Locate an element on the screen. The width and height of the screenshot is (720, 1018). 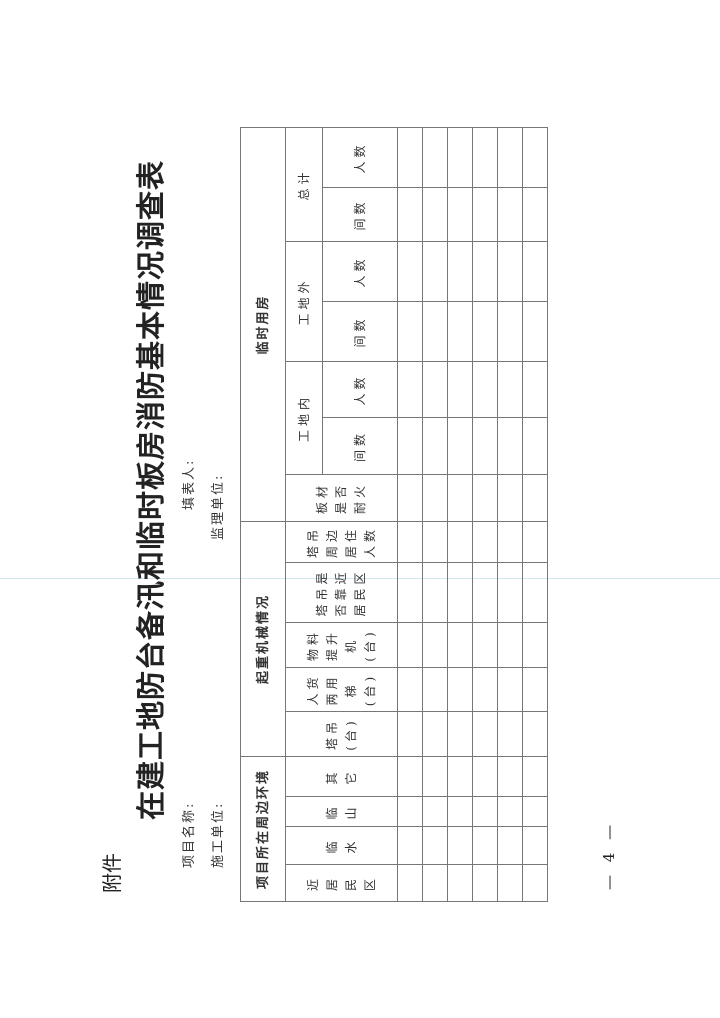
col-total-rooms: 间数 is located at coordinates (360, 214).